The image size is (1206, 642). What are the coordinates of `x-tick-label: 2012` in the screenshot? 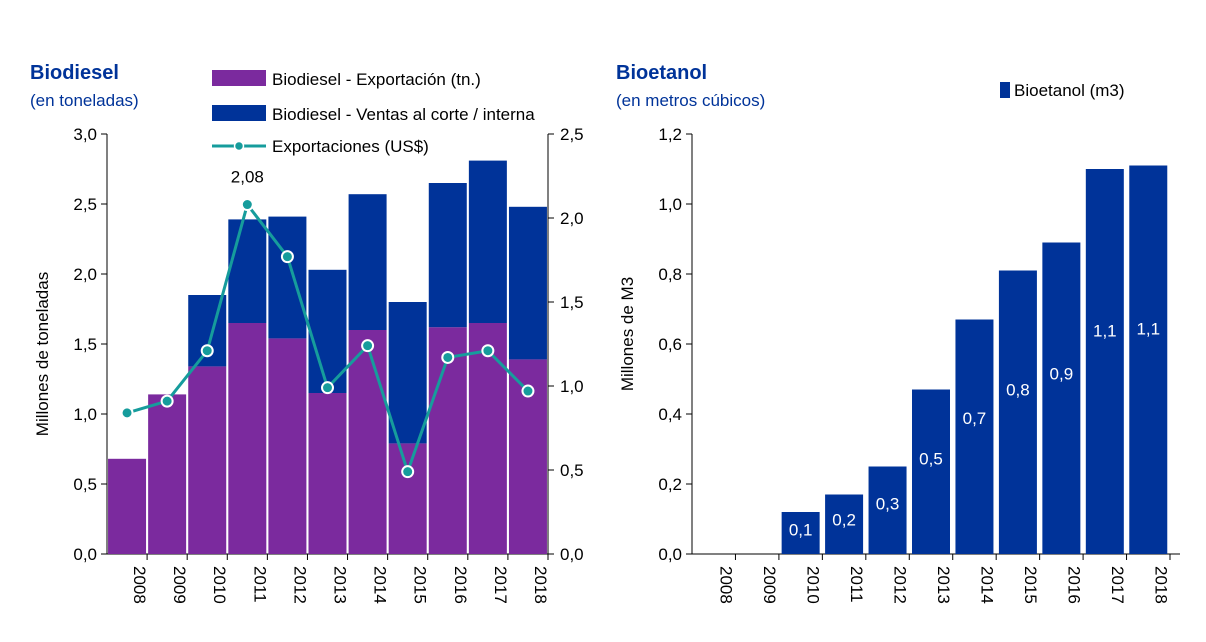 It's located at (299, 585).